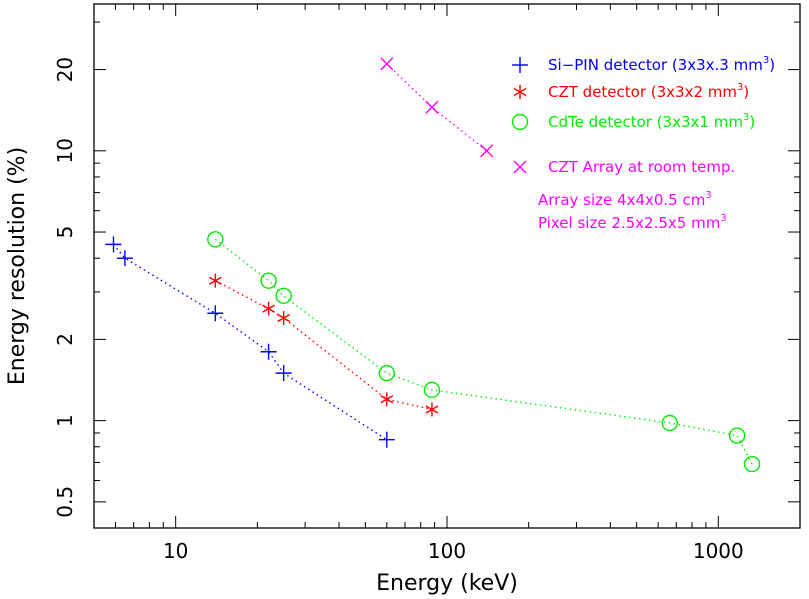 Image resolution: width=809 pixels, height=599 pixels. I want to click on y-tick-label: 1, so click(65, 420).